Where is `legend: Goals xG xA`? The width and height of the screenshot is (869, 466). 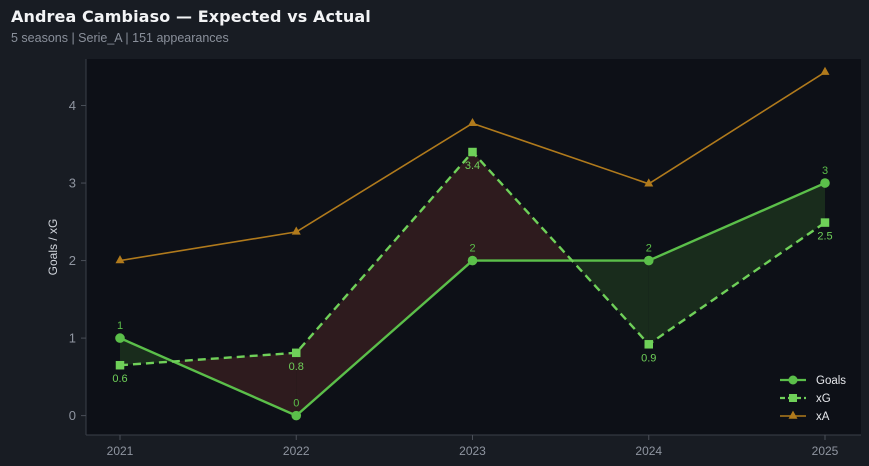 legend: Goals xG xA is located at coordinates (813, 399).